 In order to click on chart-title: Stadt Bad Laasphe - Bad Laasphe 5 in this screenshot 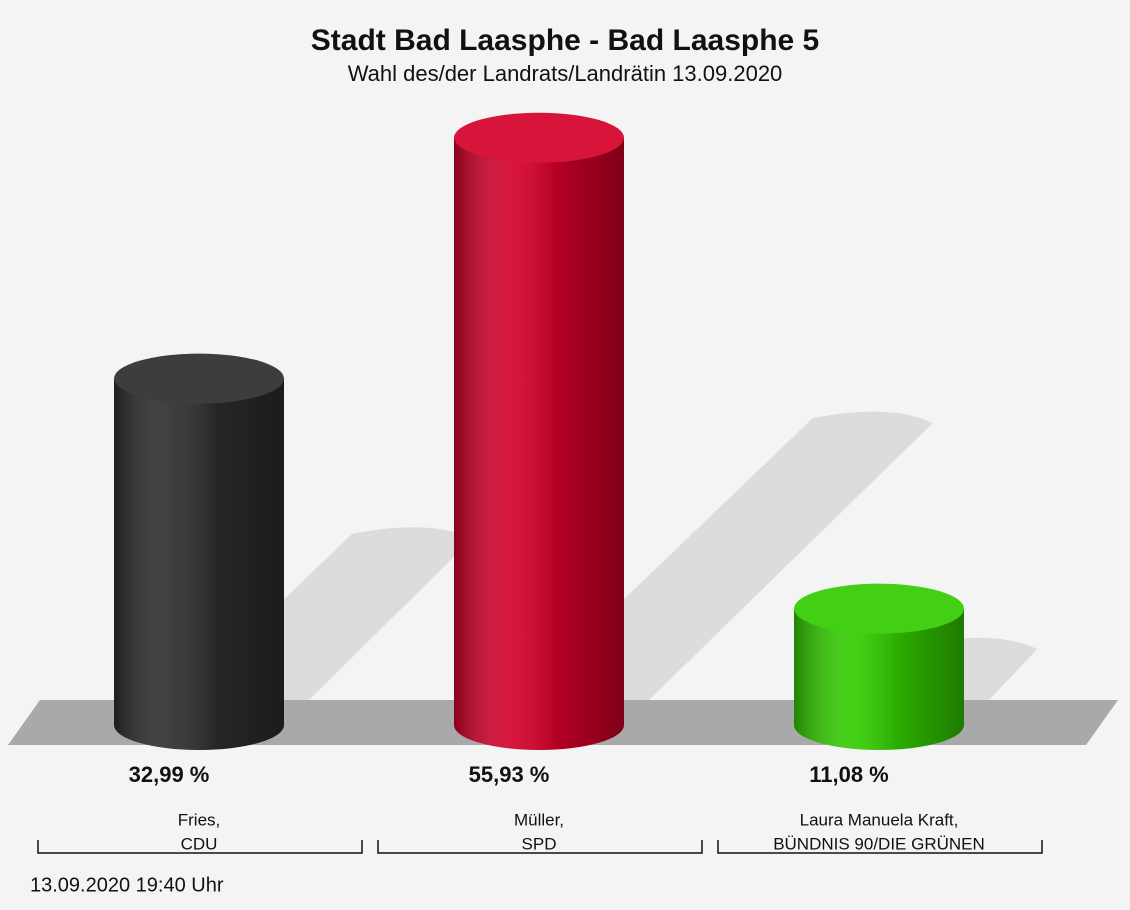, I will do `click(565, 40)`.